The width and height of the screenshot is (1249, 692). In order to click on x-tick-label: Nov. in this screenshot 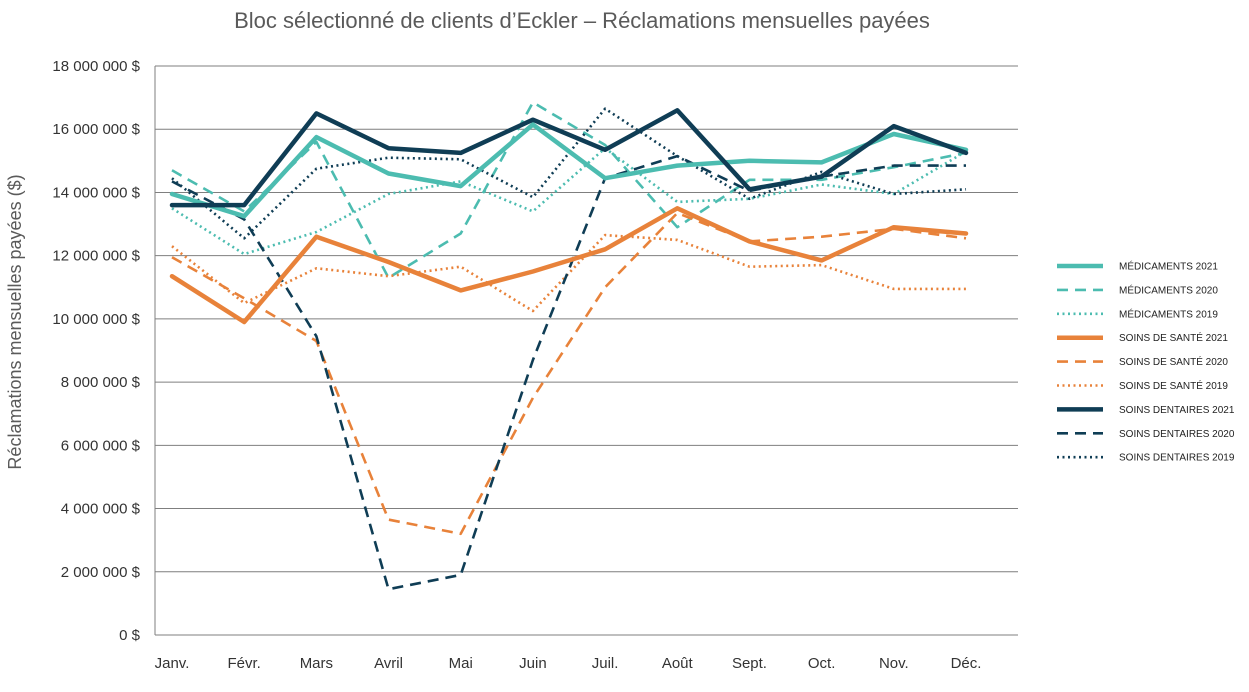, I will do `click(894, 663)`.